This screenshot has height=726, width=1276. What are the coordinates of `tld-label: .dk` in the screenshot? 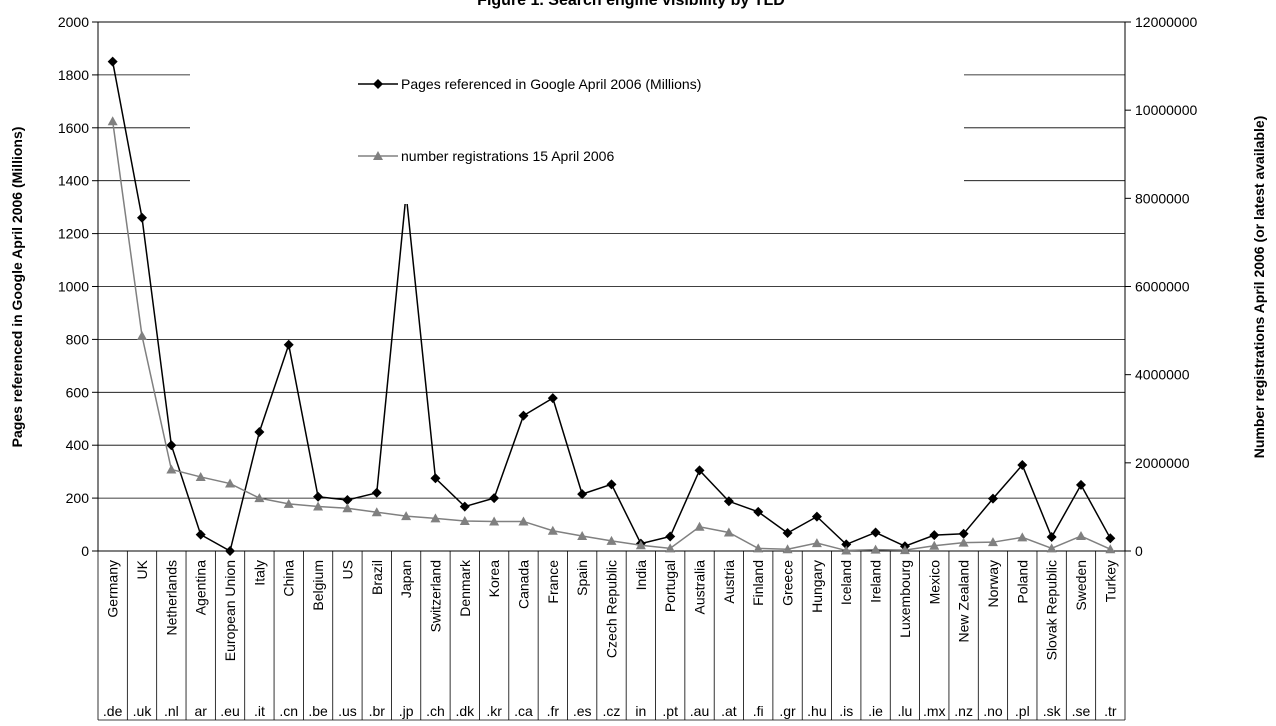 It's located at (465, 711).